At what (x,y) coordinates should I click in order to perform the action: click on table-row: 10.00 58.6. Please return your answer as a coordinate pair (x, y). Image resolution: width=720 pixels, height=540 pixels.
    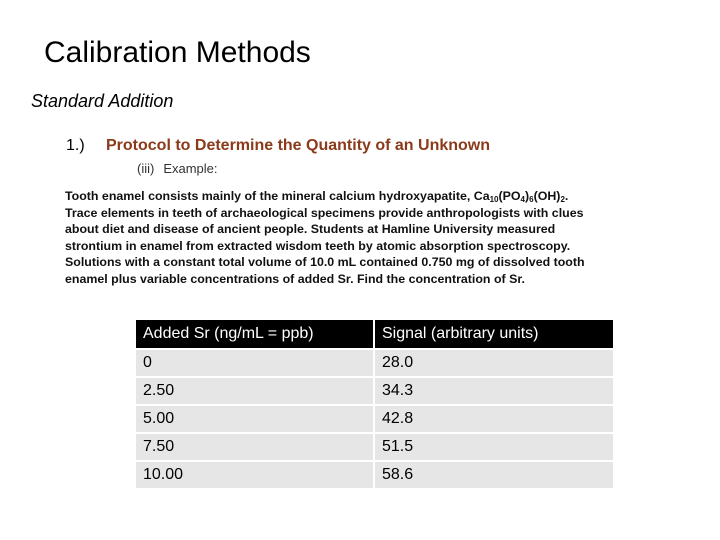
    Looking at the image, I should click on (374, 475).